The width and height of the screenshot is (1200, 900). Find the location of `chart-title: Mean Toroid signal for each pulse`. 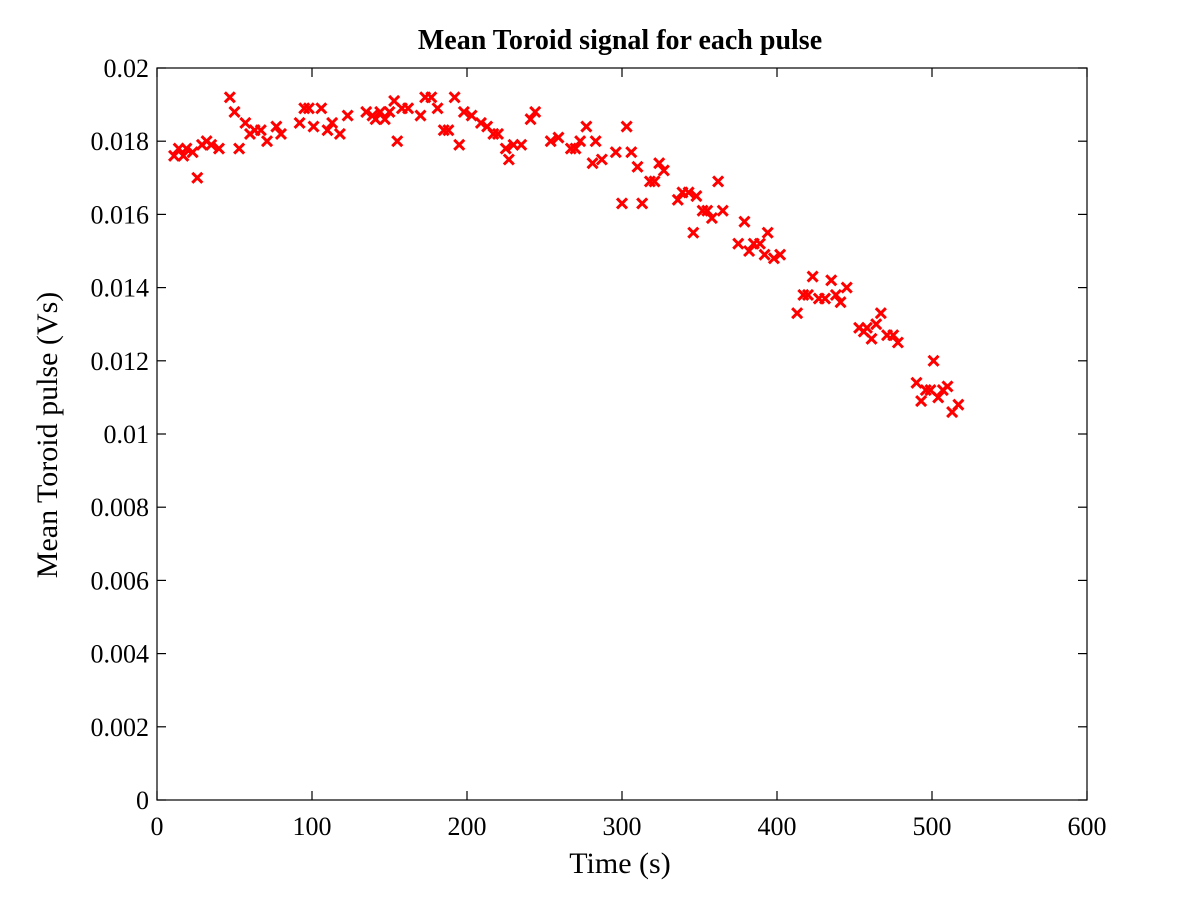

chart-title: Mean Toroid signal for each pulse is located at coordinates (620, 40).